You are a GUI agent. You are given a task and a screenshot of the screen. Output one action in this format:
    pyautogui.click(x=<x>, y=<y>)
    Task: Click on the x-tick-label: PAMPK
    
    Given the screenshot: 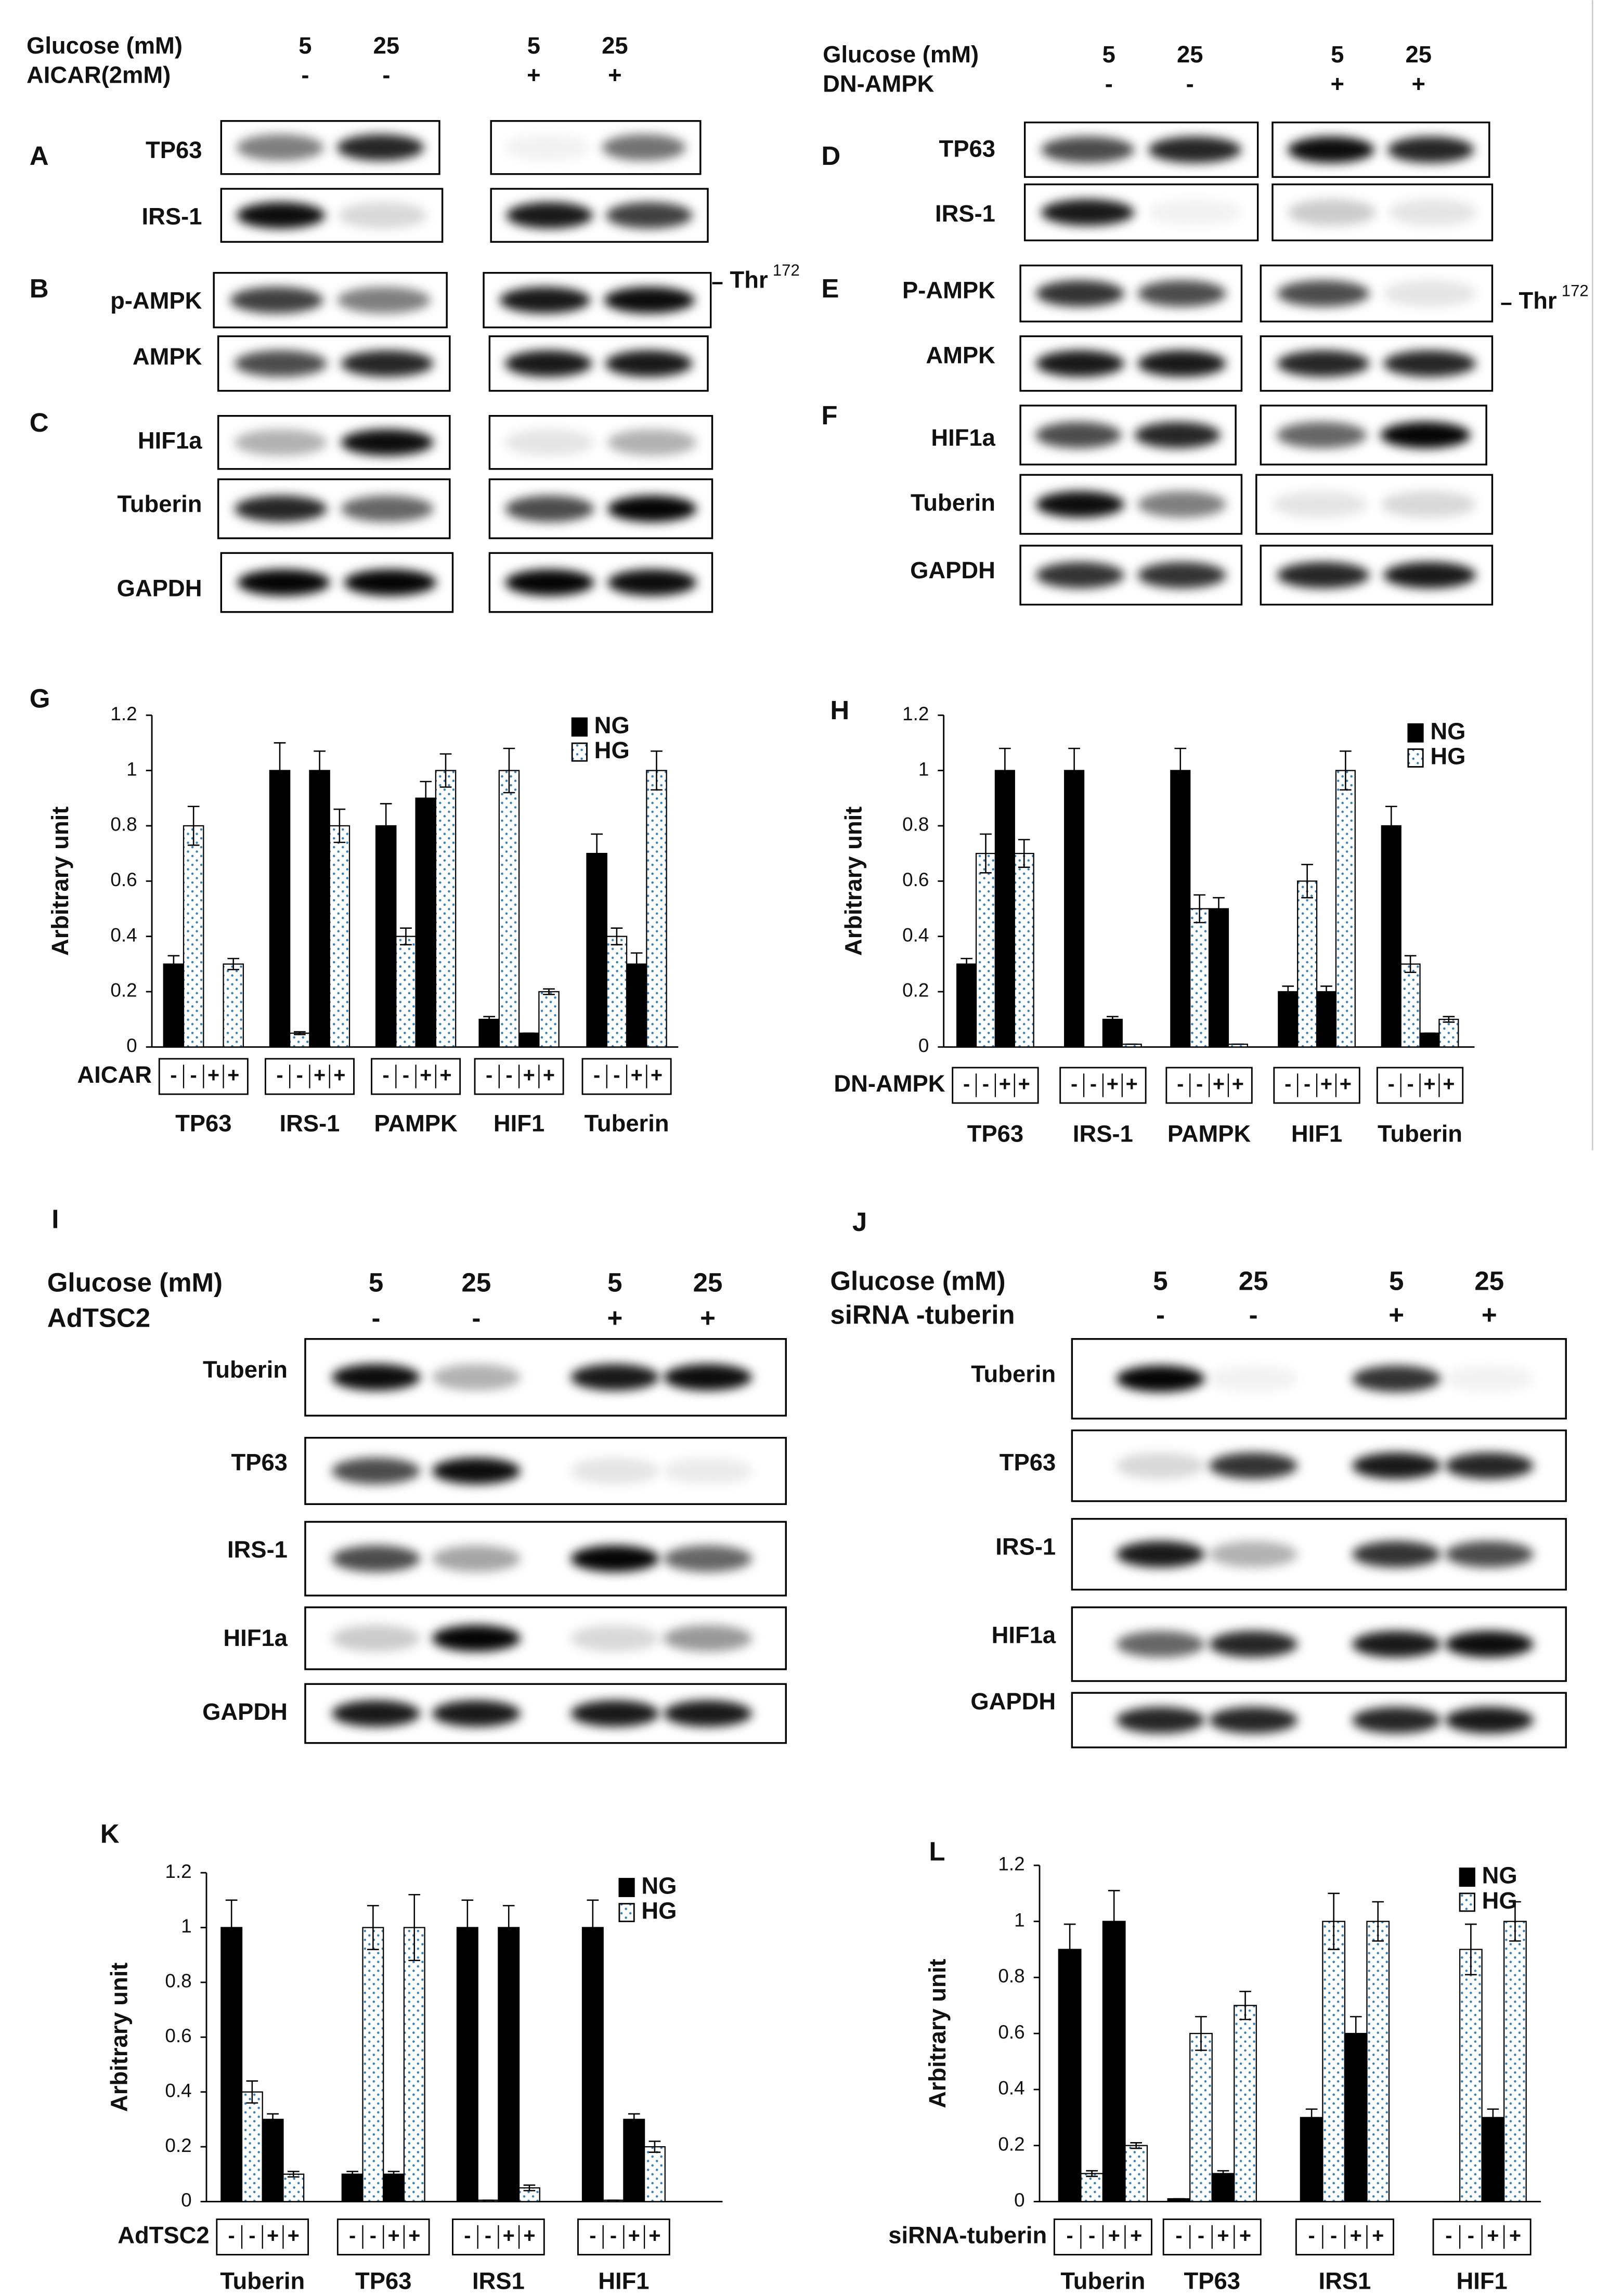 What is the action you would take?
    pyautogui.click(x=416, y=1123)
    